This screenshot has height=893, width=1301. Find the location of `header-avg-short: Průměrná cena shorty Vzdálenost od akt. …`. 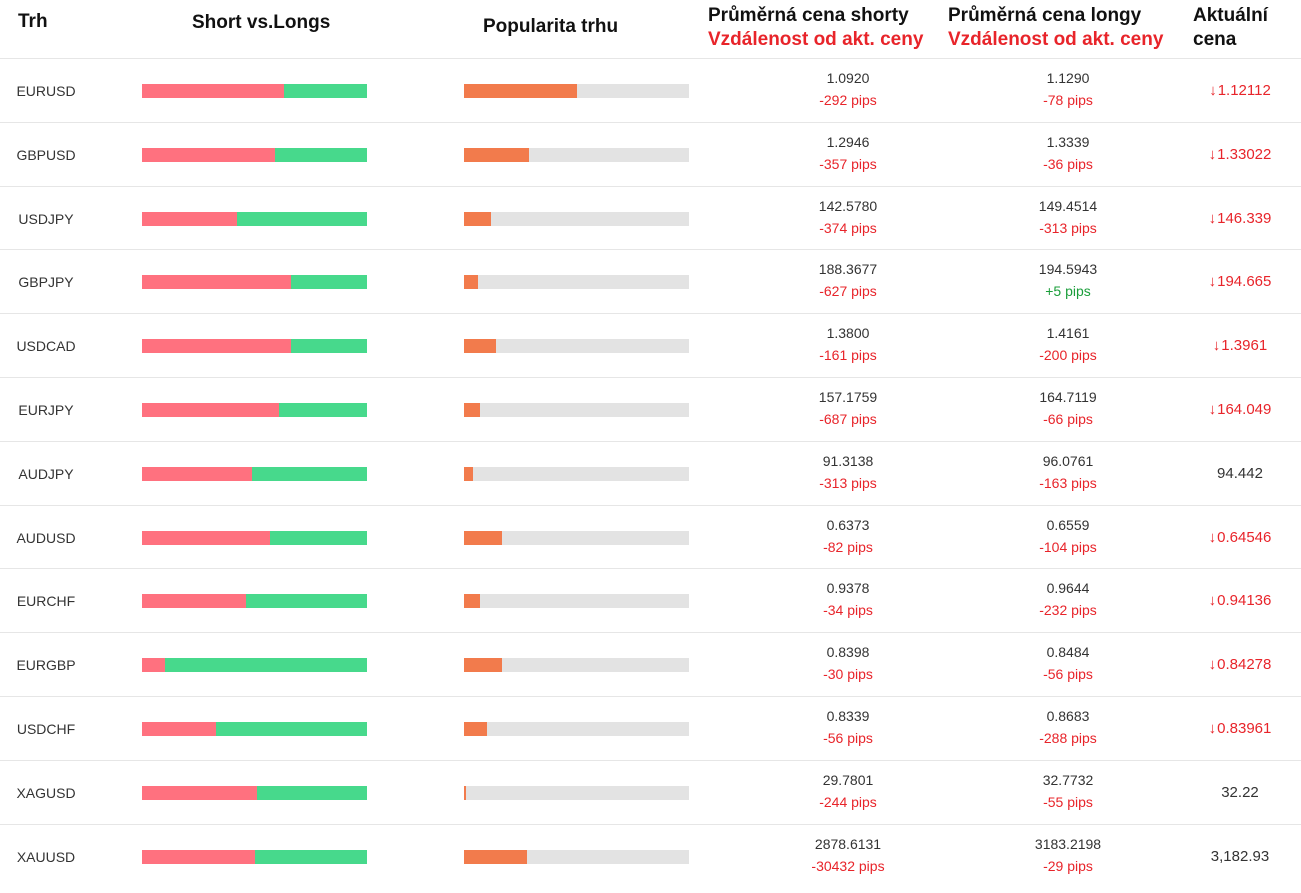

header-avg-short: Průměrná cena shorty Vzdálenost od akt. … is located at coordinates (815, 28).